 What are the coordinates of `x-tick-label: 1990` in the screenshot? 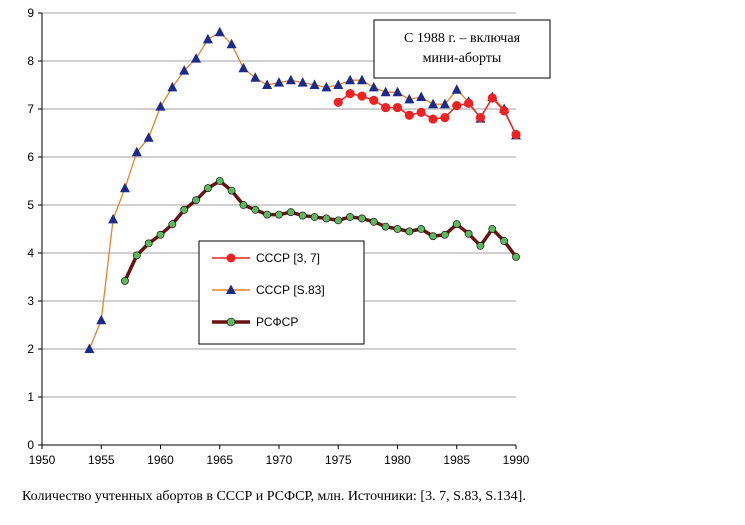 It's located at (516, 460).